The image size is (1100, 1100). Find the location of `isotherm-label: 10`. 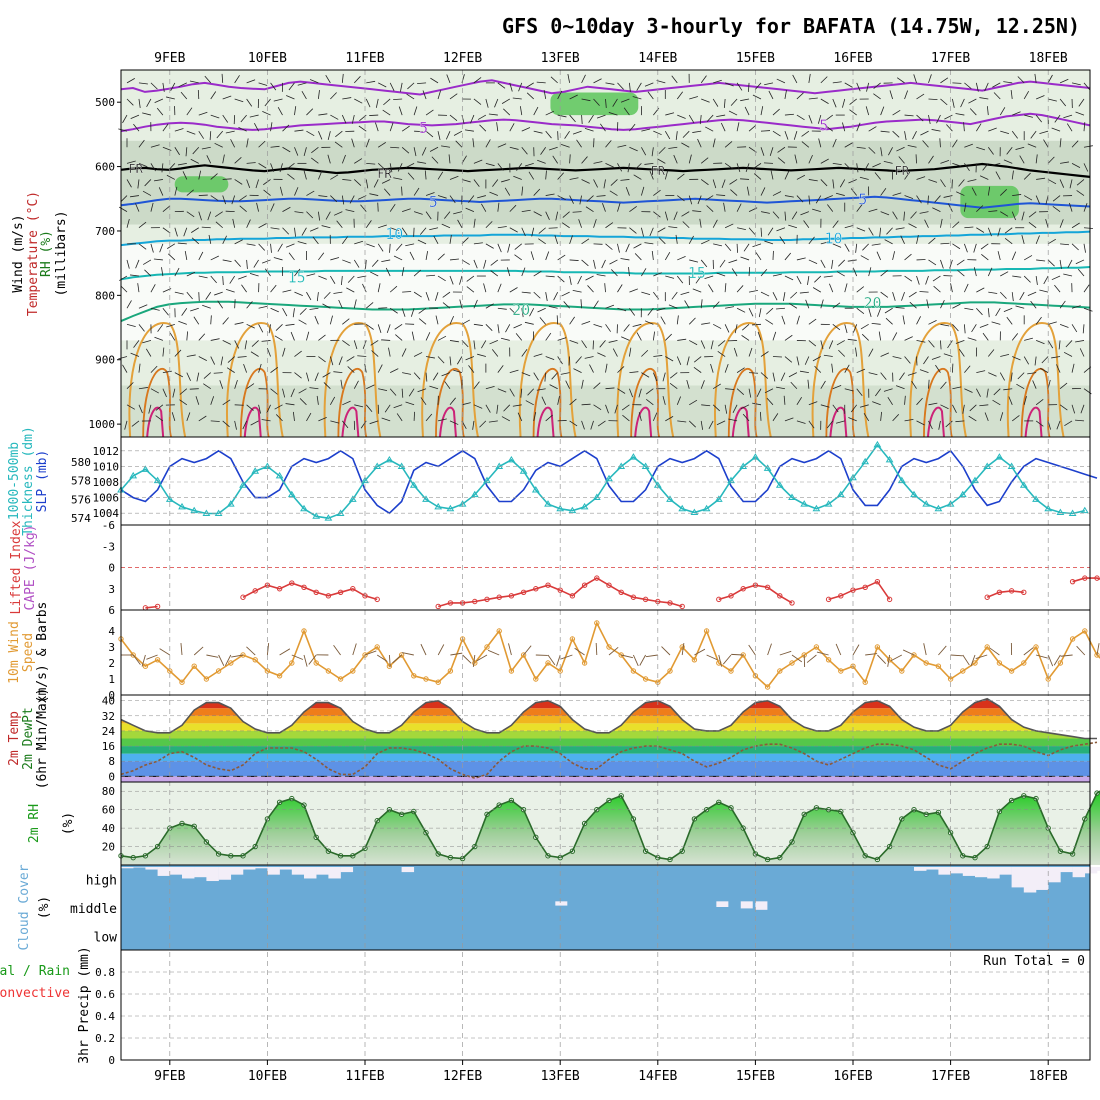

isotherm-label: 10 is located at coordinates (833, 239).